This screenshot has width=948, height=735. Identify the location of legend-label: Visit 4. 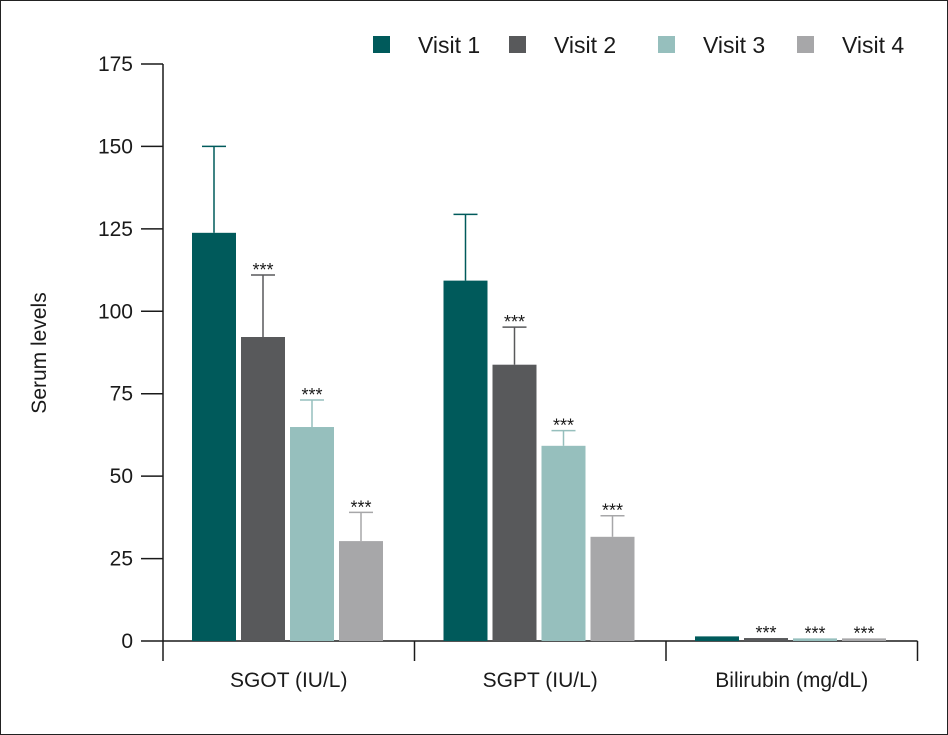
(873, 45).